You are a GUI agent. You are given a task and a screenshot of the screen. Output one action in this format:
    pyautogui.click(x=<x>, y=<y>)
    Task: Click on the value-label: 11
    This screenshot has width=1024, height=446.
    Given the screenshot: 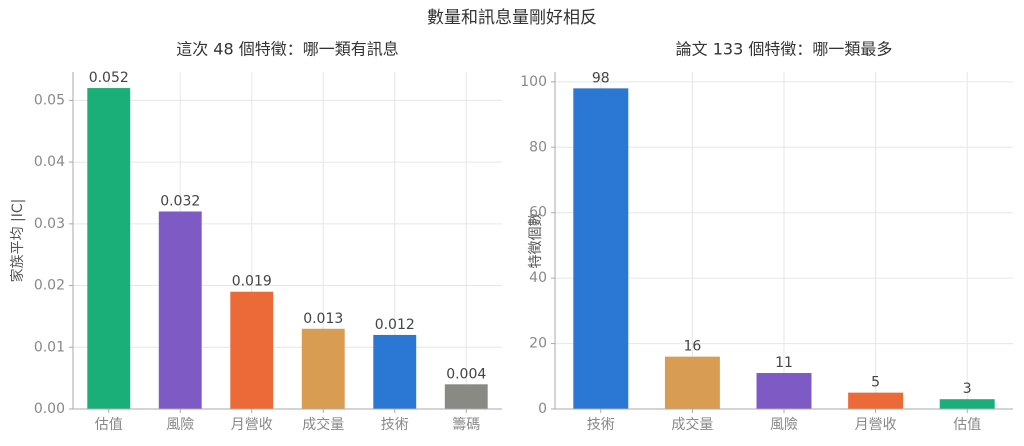 What is the action you would take?
    pyautogui.click(x=784, y=363)
    